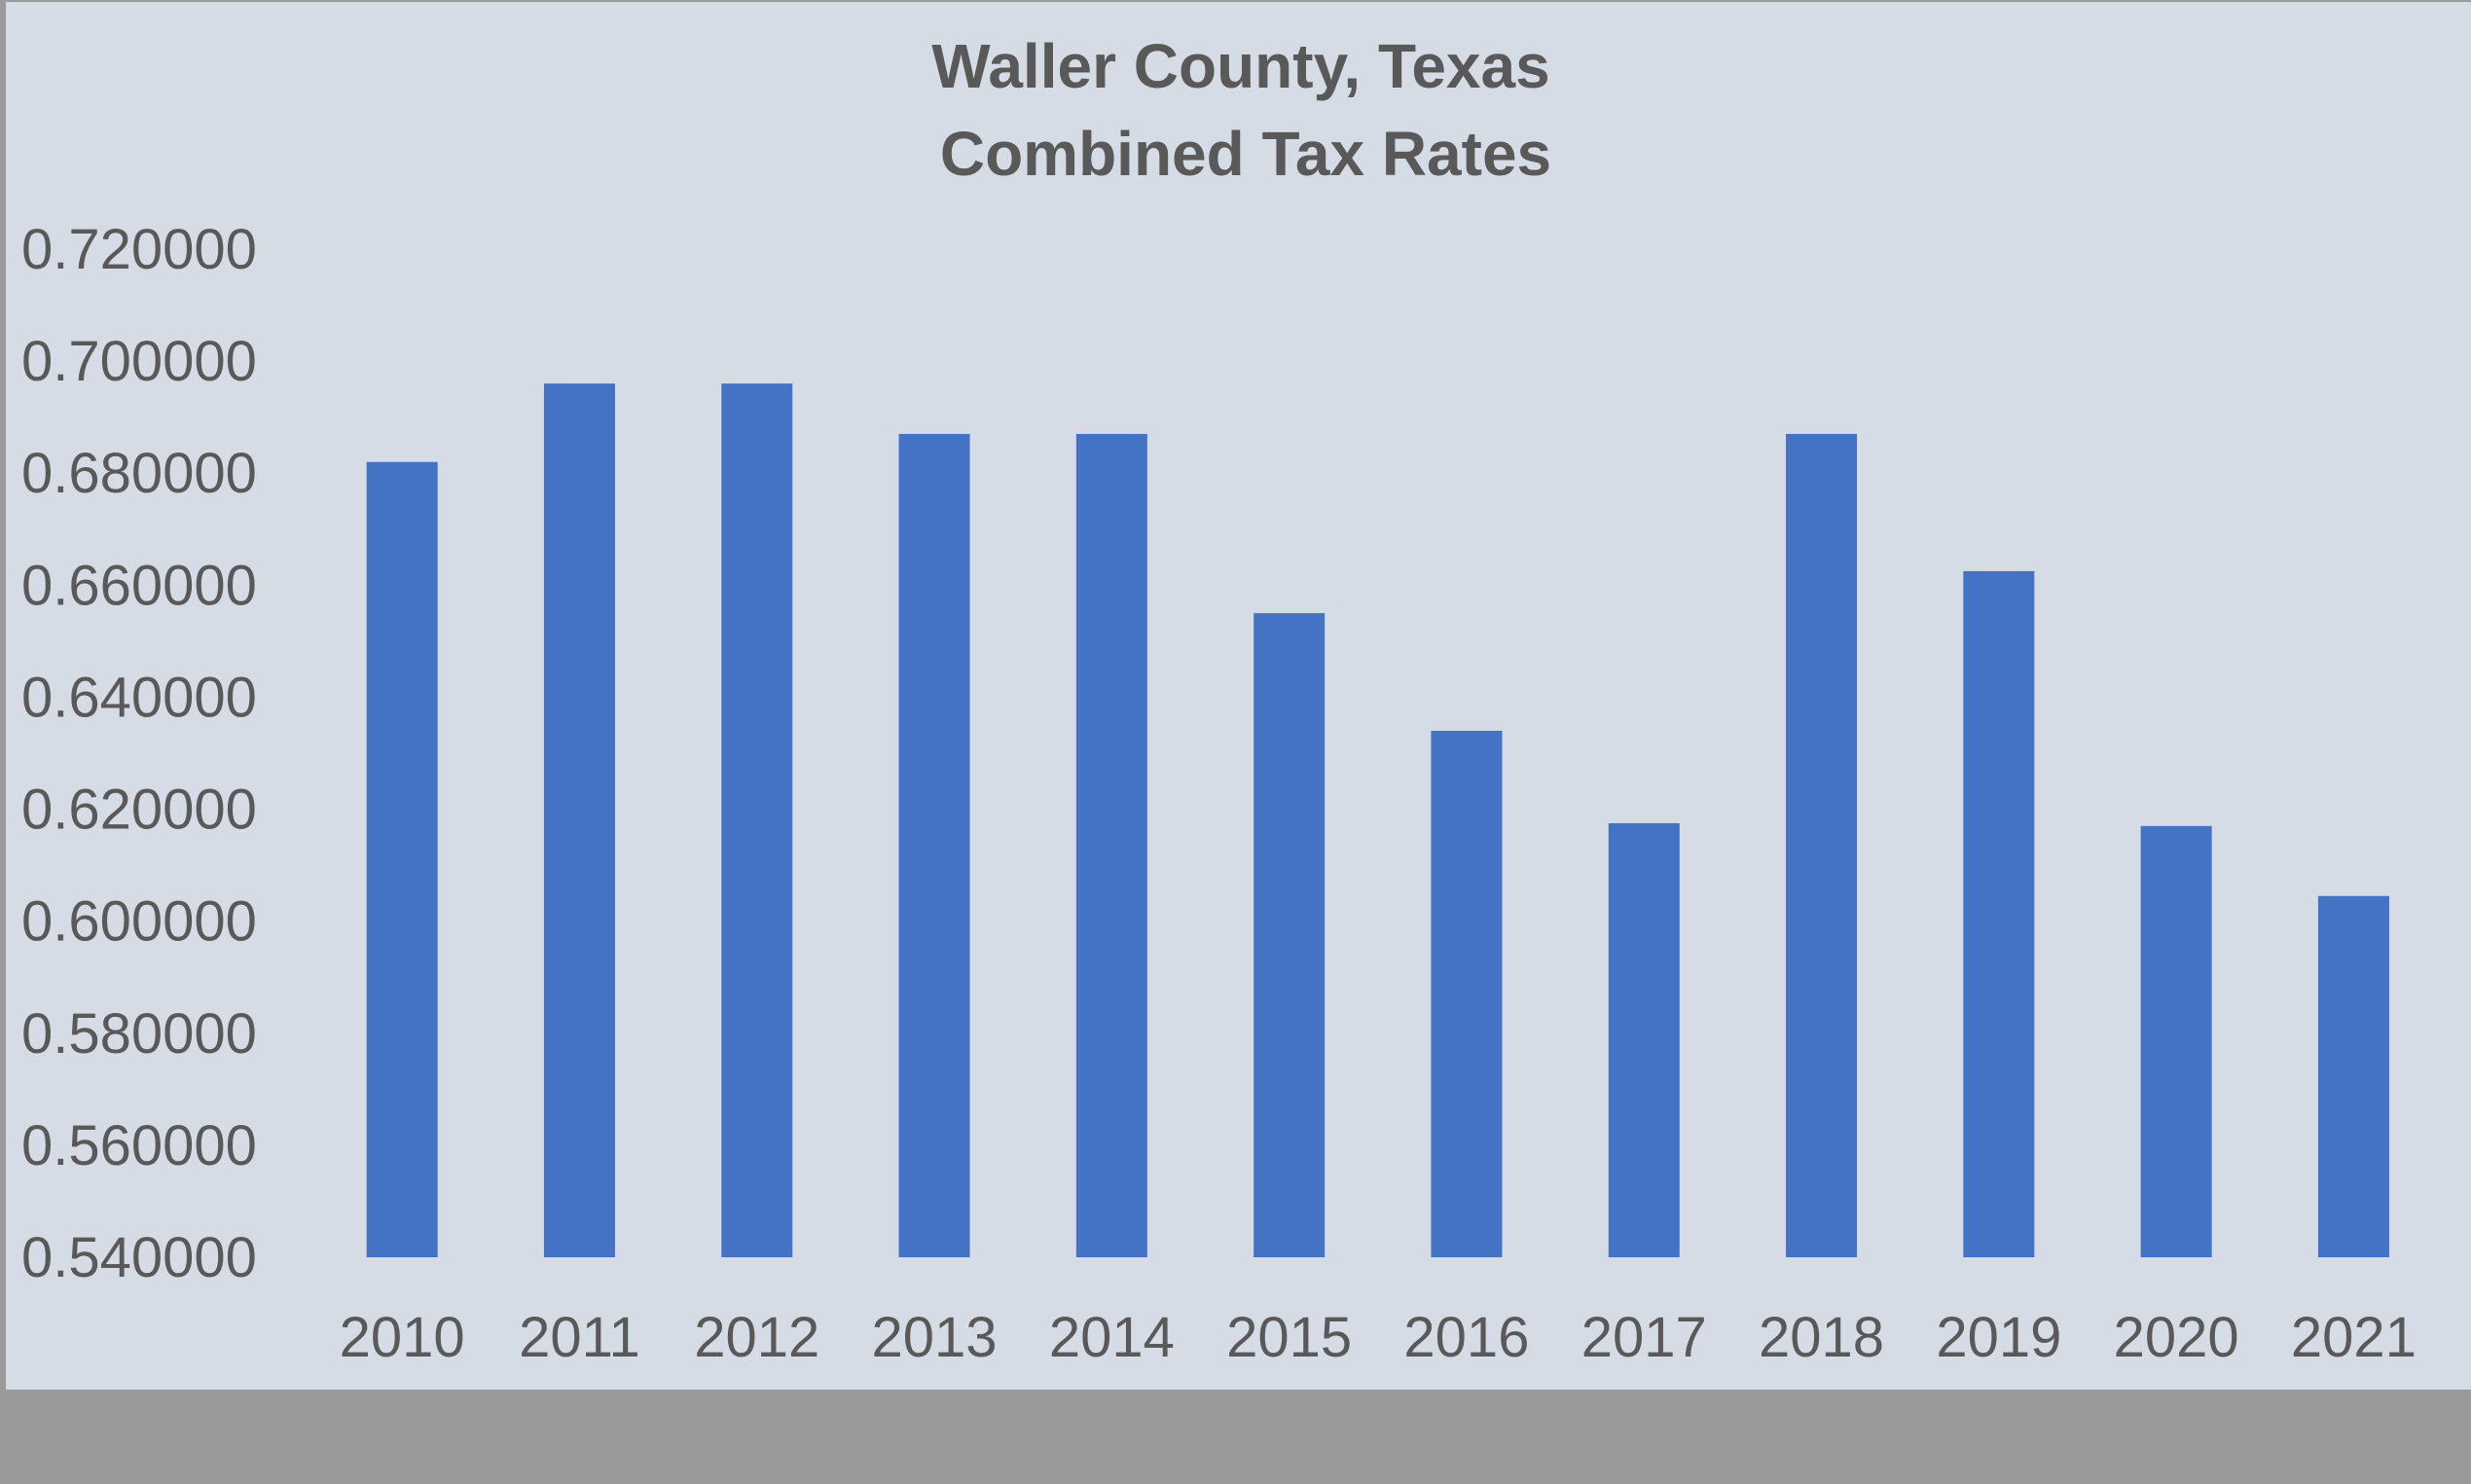  What do you see at coordinates (1245, 154) in the screenshot?
I see `chart-title-line-2: Combined Tax Rates` at bounding box center [1245, 154].